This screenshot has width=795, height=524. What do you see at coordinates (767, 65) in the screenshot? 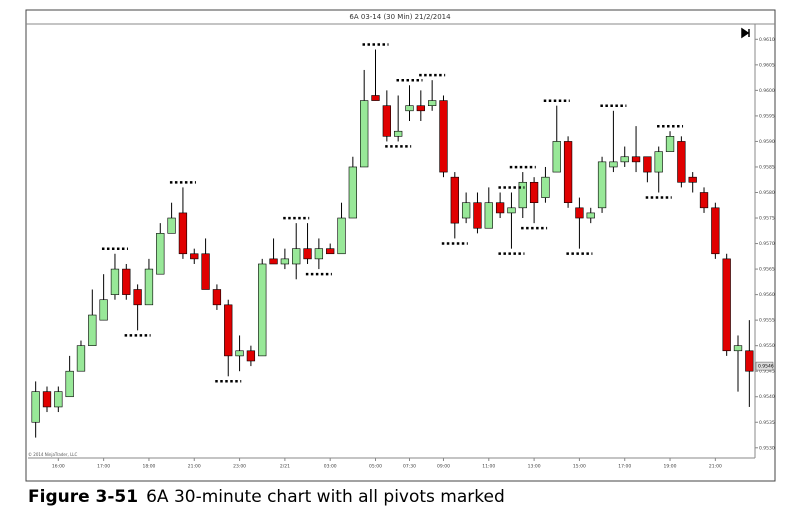
I see `y-tick-label: 0.9605` at bounding box center [767, 65].